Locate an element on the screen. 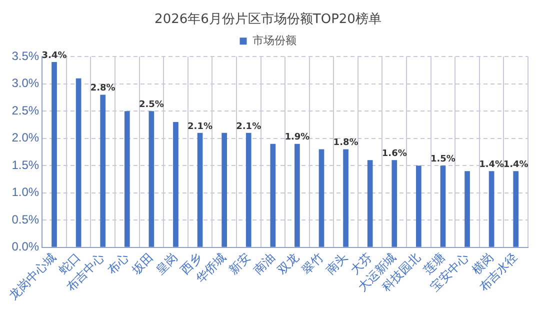  data-label: 1.5% is located at coordinates (443, 159).